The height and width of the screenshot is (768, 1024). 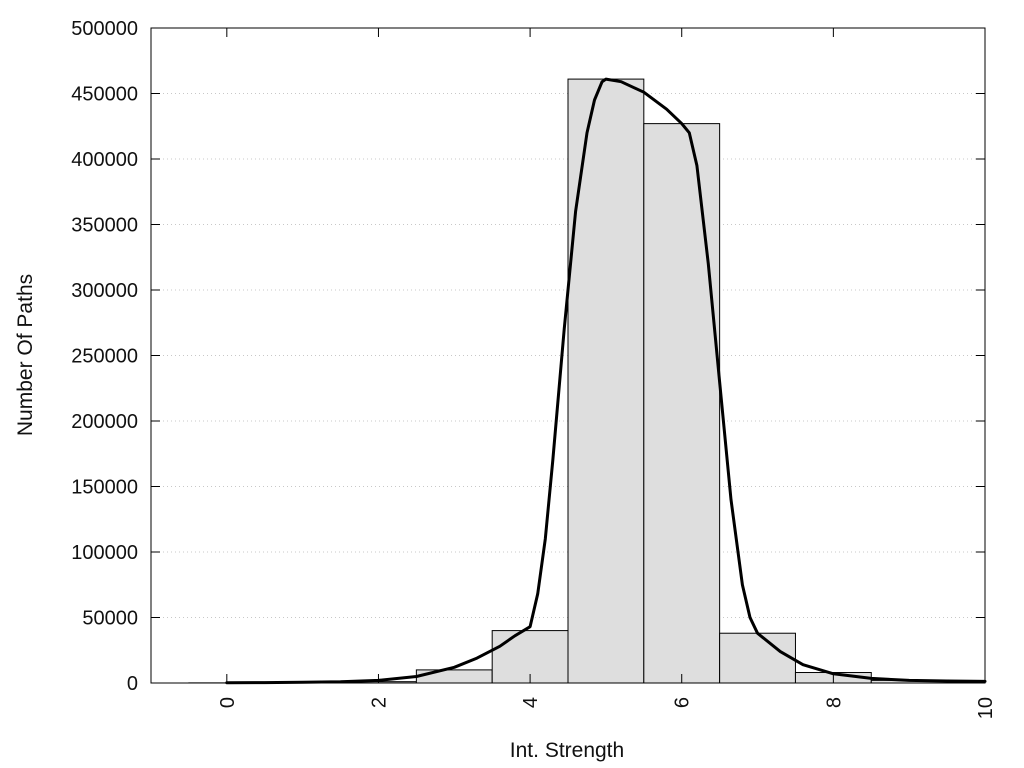 What do you see at coordinates (104, 95) in the screenshot?
I see `y-tick-label: 450000` at bounding box center [104, 95].